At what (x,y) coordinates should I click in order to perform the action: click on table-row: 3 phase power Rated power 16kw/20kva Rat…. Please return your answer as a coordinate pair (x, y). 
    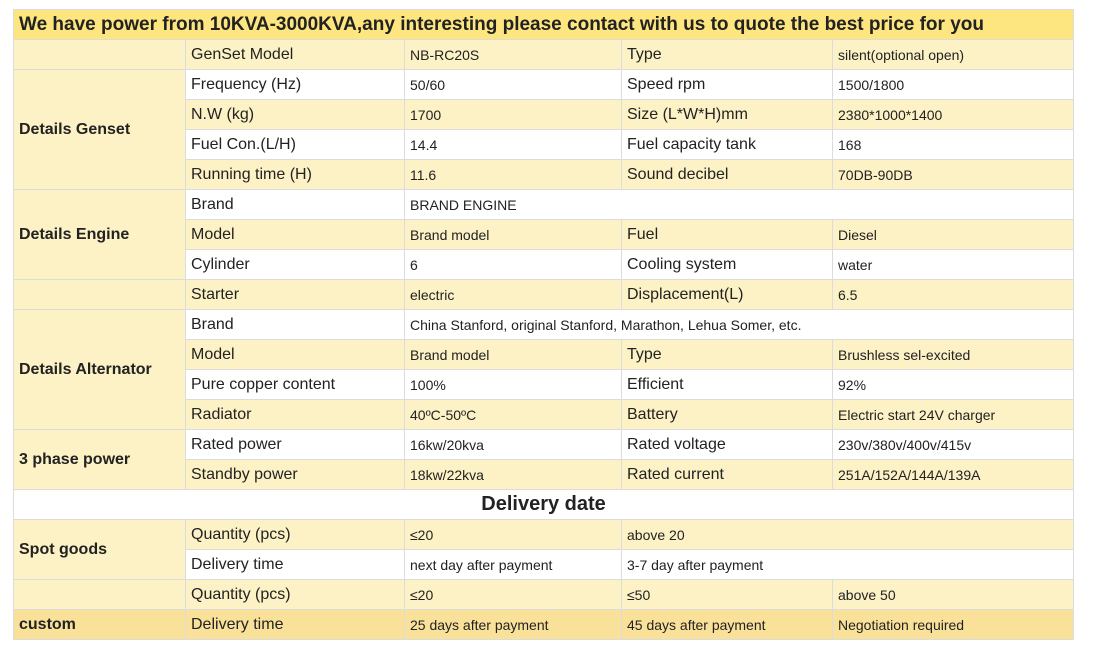
    Looking at the image, I should click on (544, 459).